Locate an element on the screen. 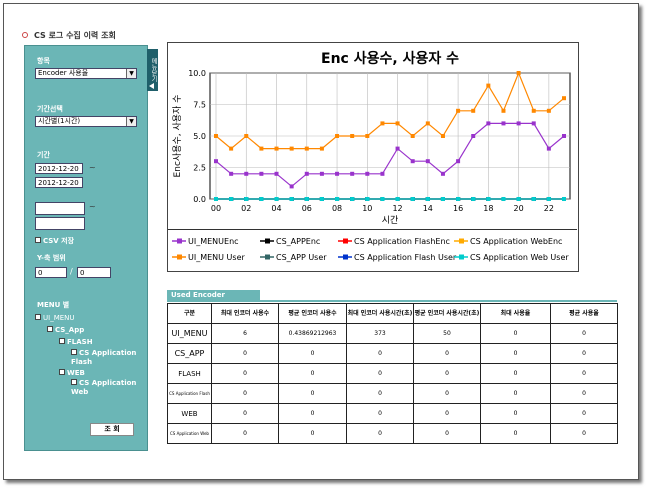  time-from-input is located at coordinates (60, 208).